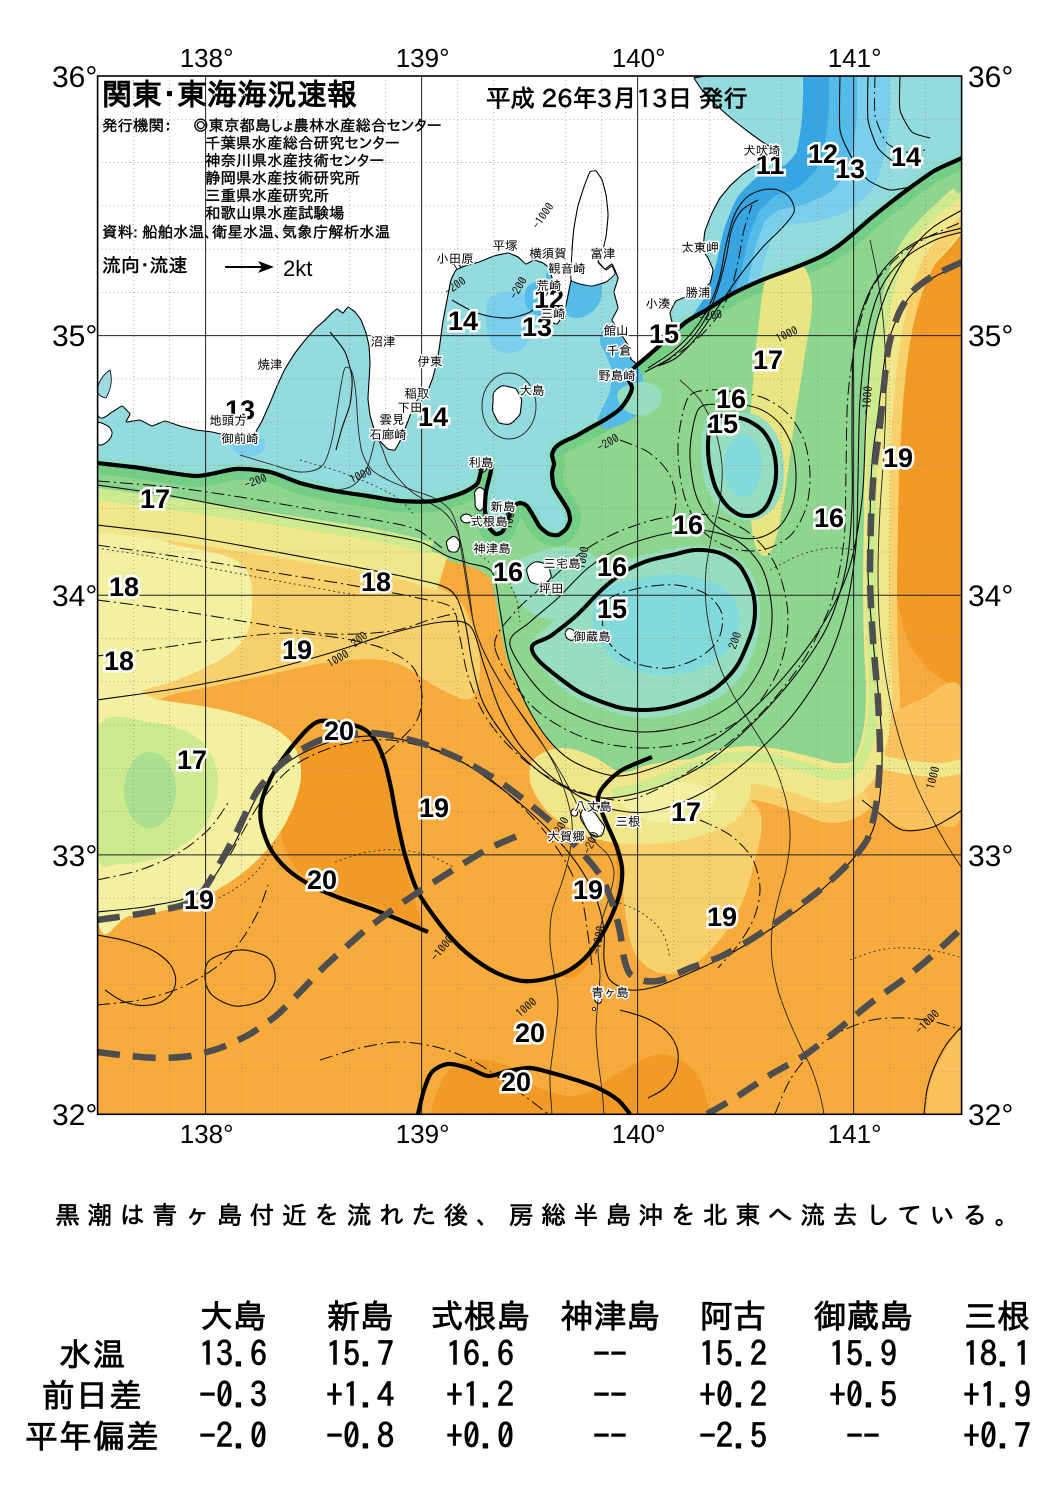 The image size is (1064, 1503). Describe the element at coordinates (823, 154) in the screenshot. I see `svg-text: 12` at that location.